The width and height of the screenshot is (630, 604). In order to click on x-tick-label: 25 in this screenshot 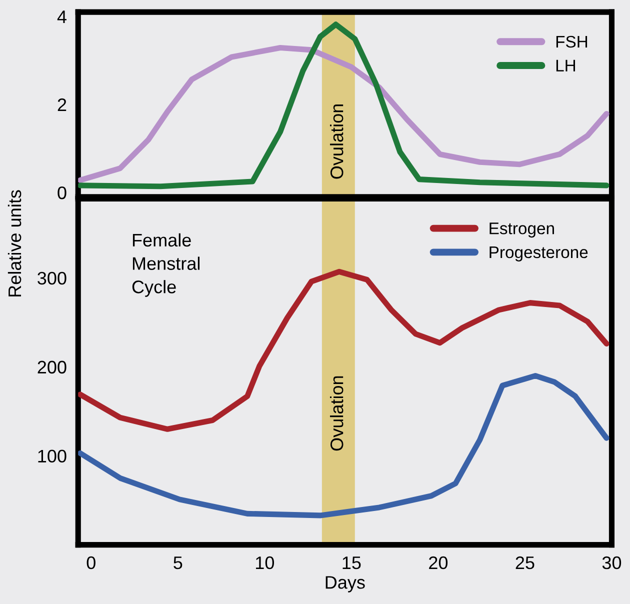, I will do `click(525, 563)`.